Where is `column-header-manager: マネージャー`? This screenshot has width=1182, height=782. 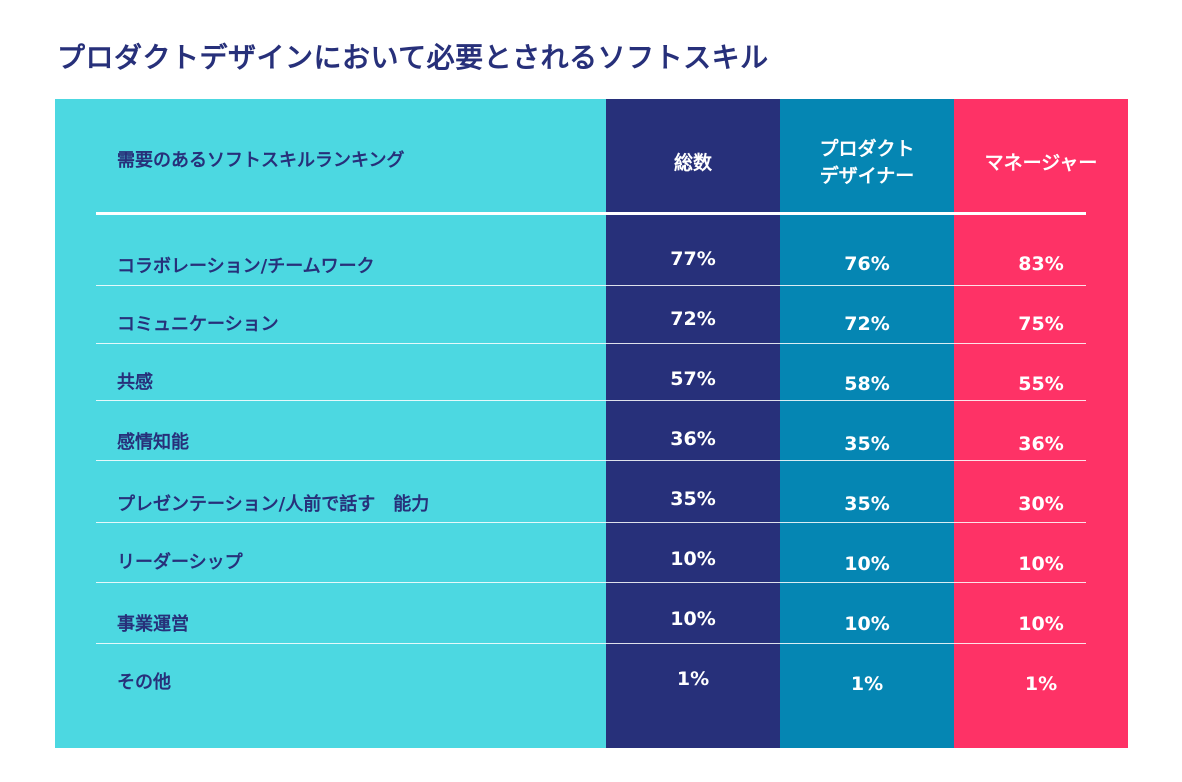
column-header-manager: マネージャー is located at coordinates (1041, 163).